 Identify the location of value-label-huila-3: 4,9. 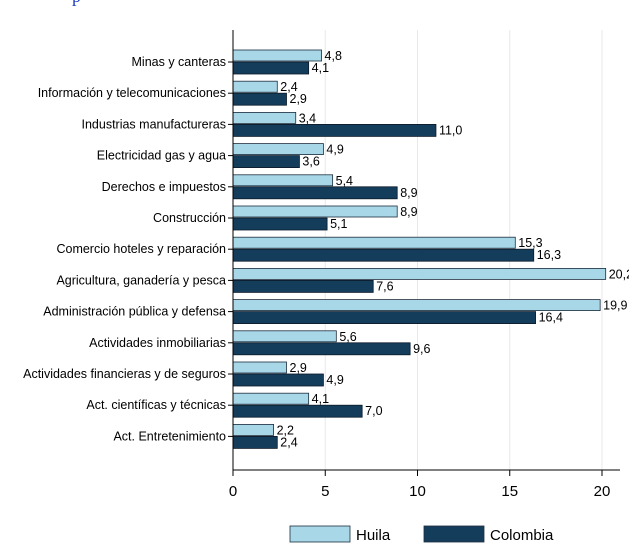
(334, 150).